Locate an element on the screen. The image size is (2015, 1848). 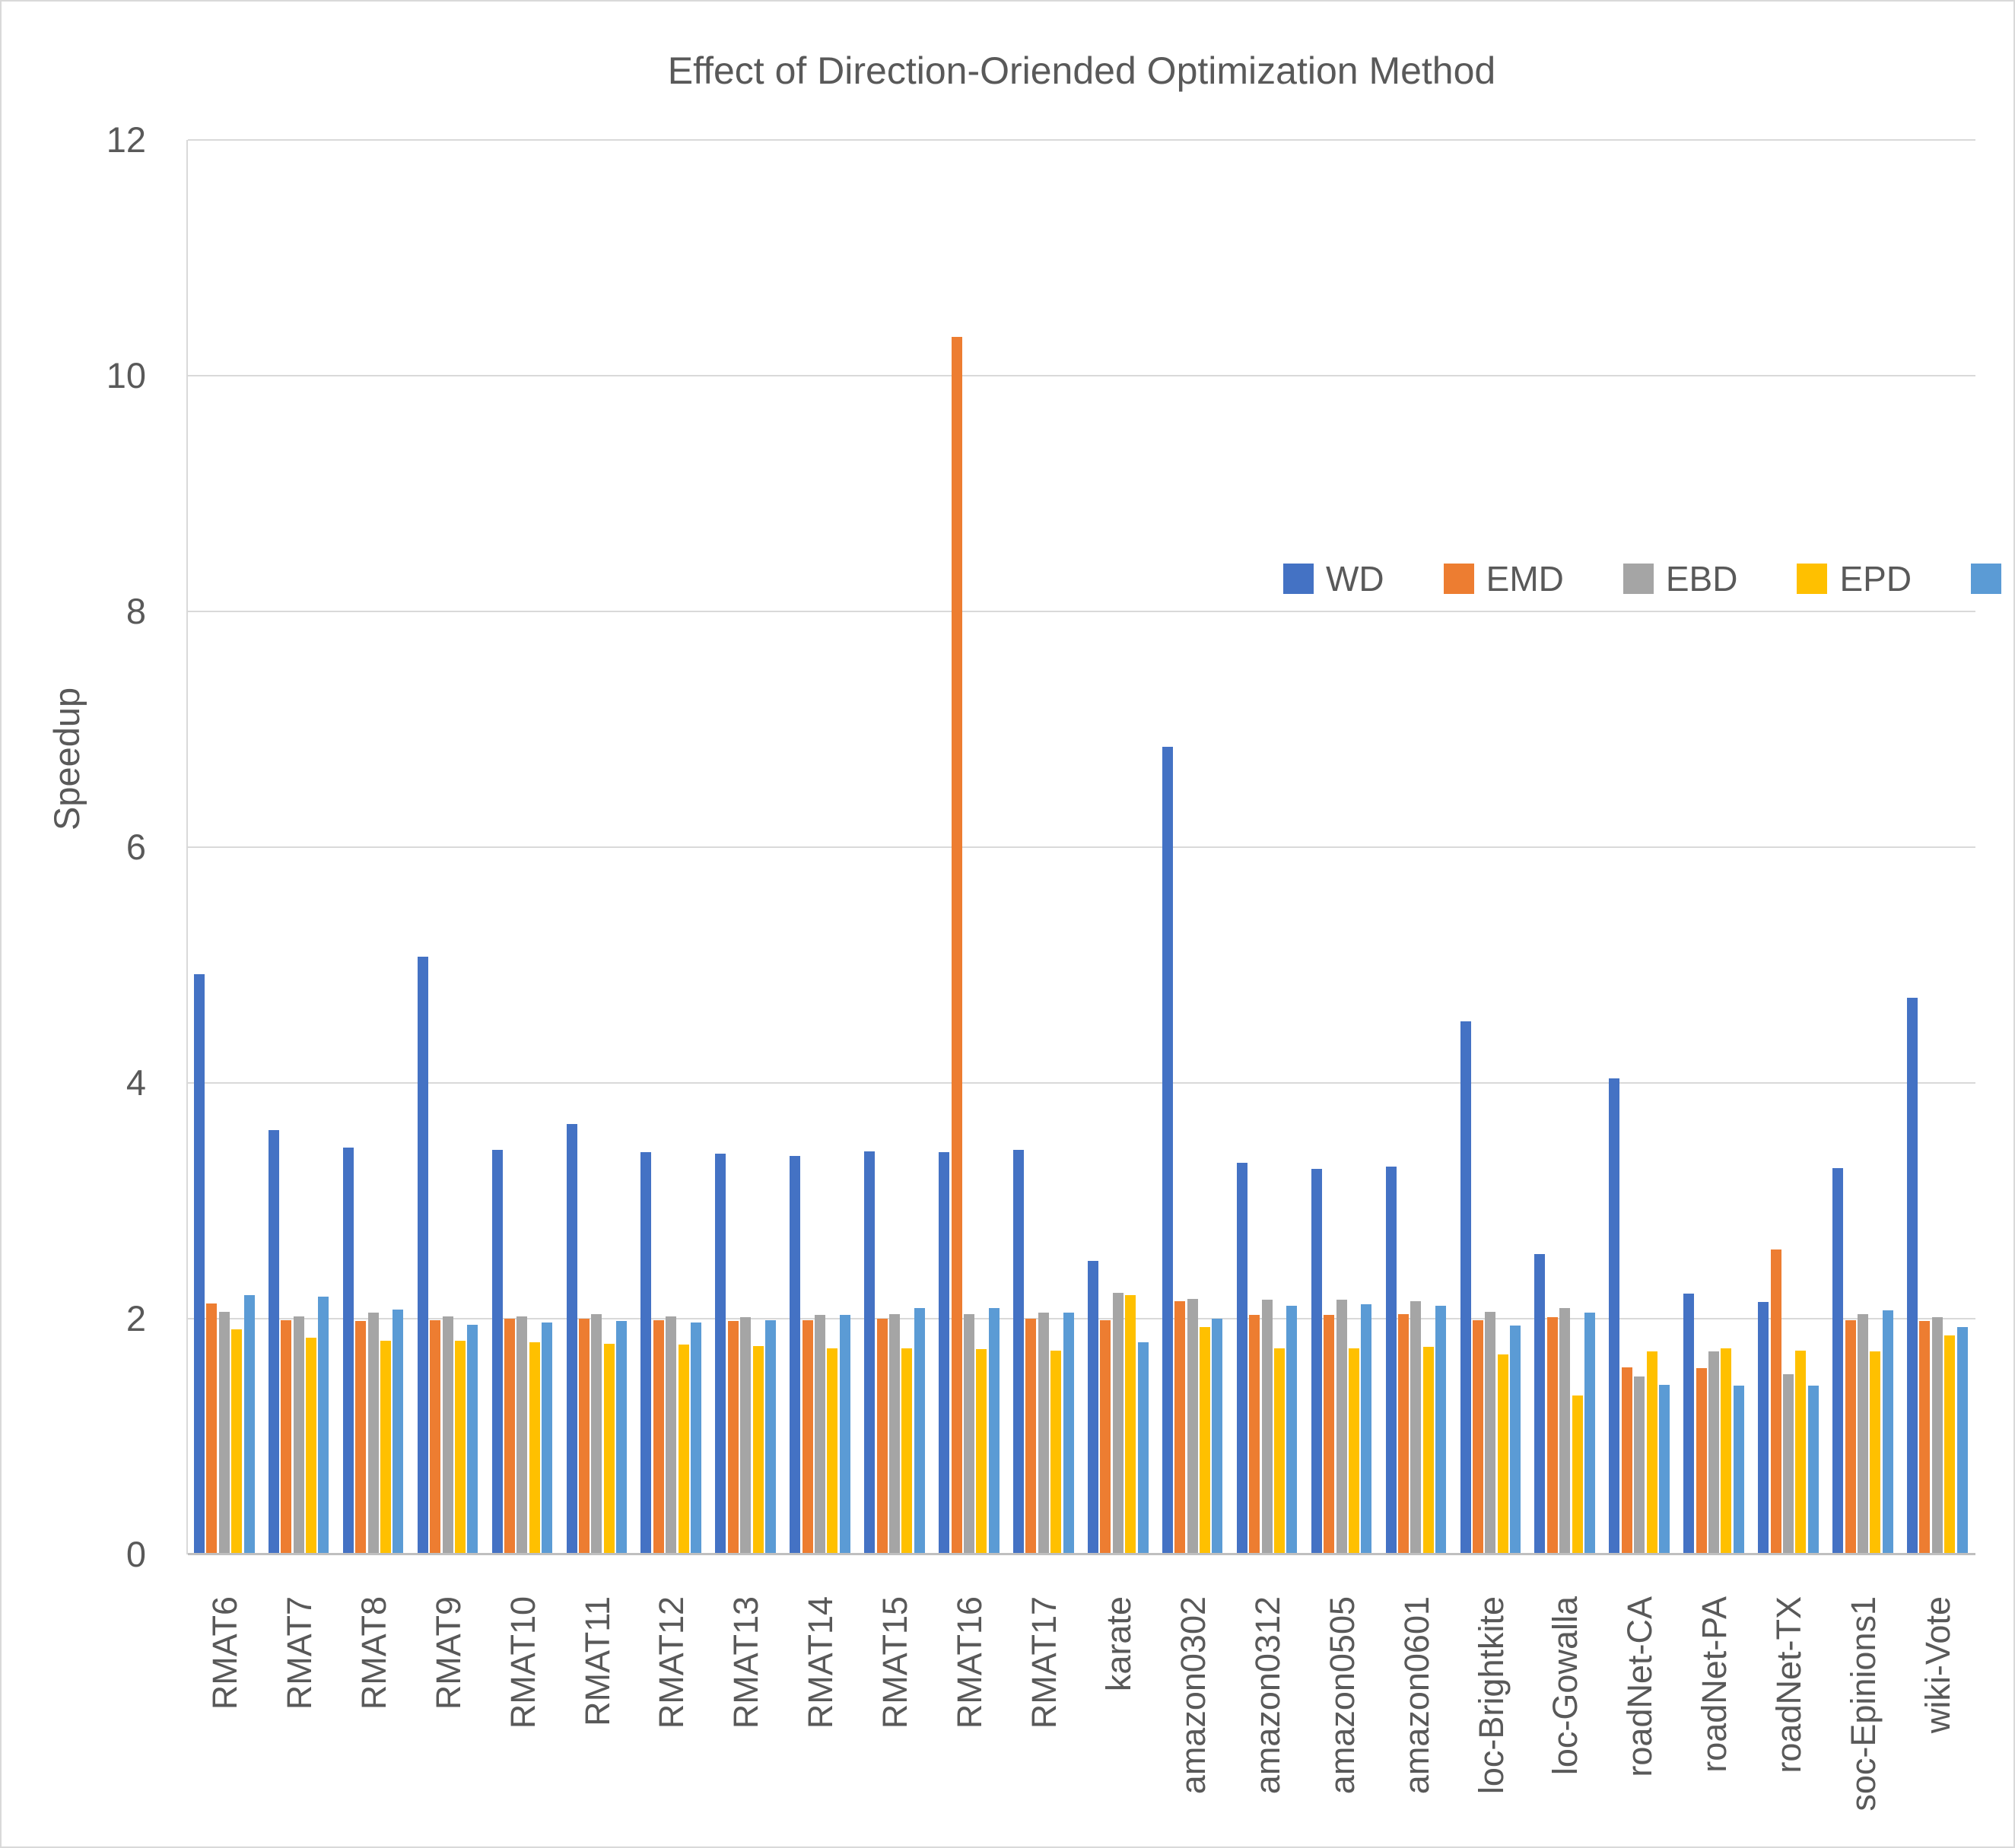
bar-EHD-RMAT7 is located at coordinates (323, 1425).